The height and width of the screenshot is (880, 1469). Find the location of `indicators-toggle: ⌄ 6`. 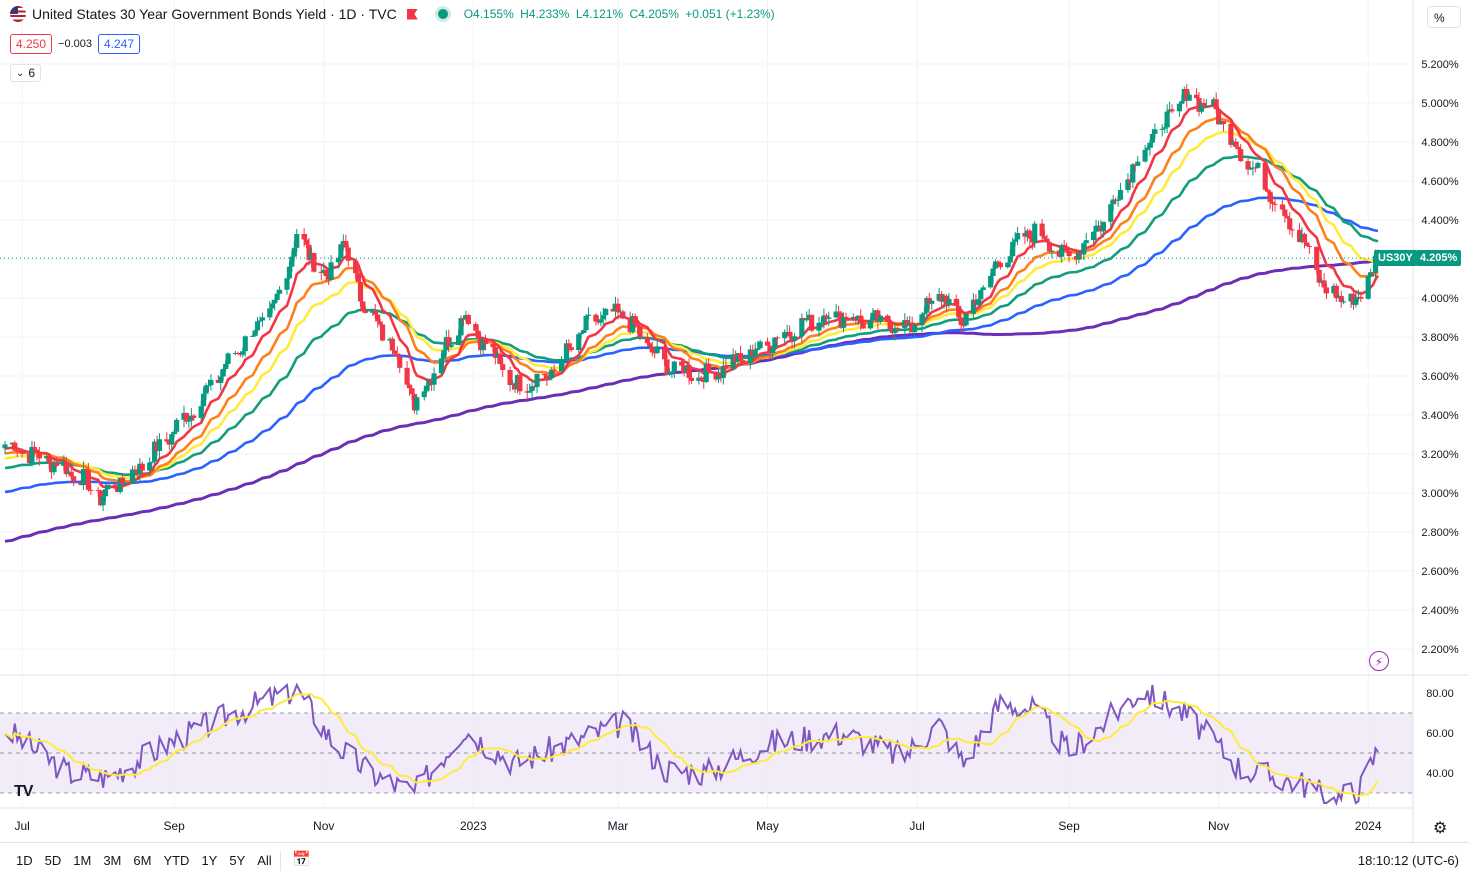

indicators-toggle: ⌄ 6 is located at coordinates (26, 73).